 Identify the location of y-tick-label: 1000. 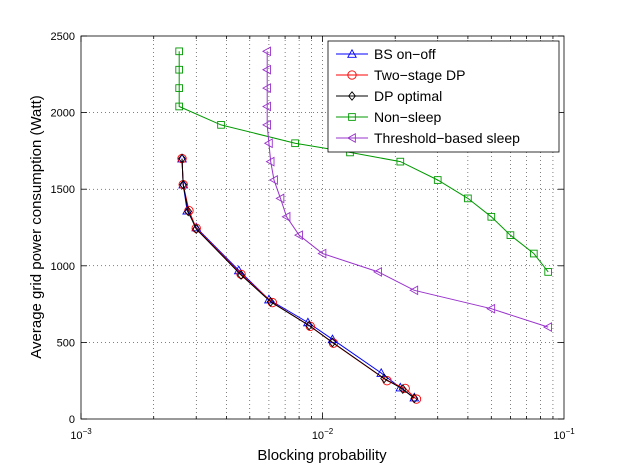
(63, 267).